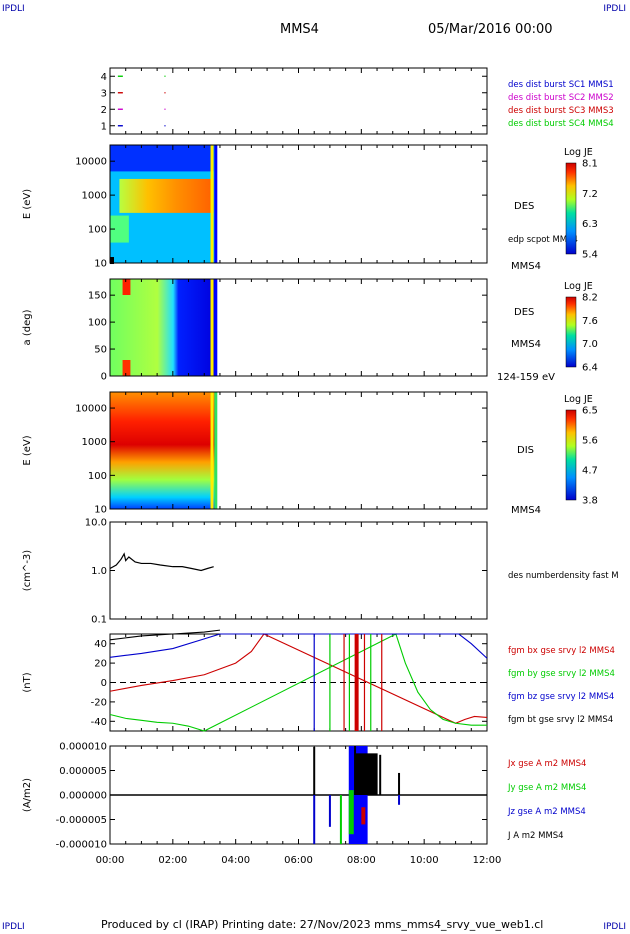 This screenshot has width=630, height=934. What do you see at coordinates (590, 471) in the screenshot?
I see `colorbar-tick-label: 4.7` at bounding box center [590, 471].